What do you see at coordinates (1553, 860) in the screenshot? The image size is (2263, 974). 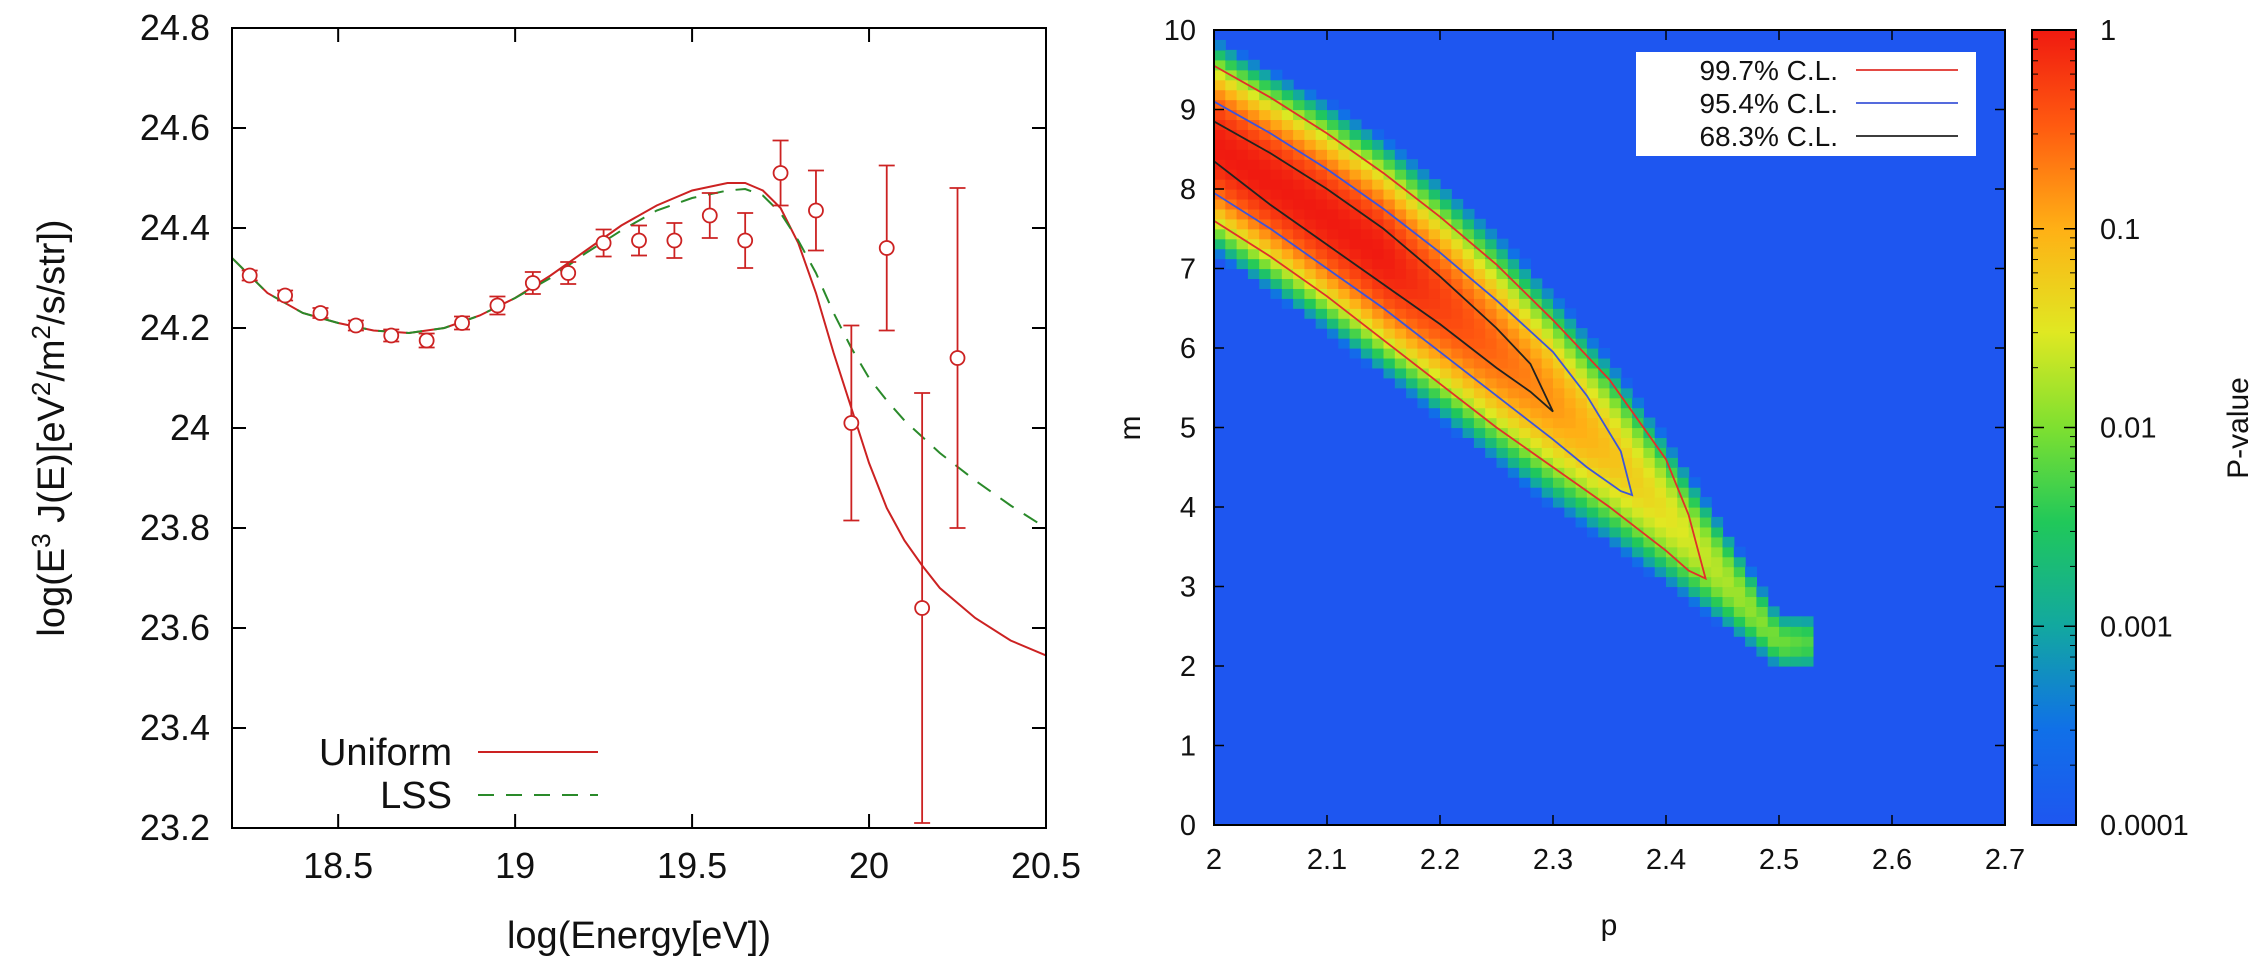 I see `x-tick-label: 2.3` at bounding box center [1553, 860].